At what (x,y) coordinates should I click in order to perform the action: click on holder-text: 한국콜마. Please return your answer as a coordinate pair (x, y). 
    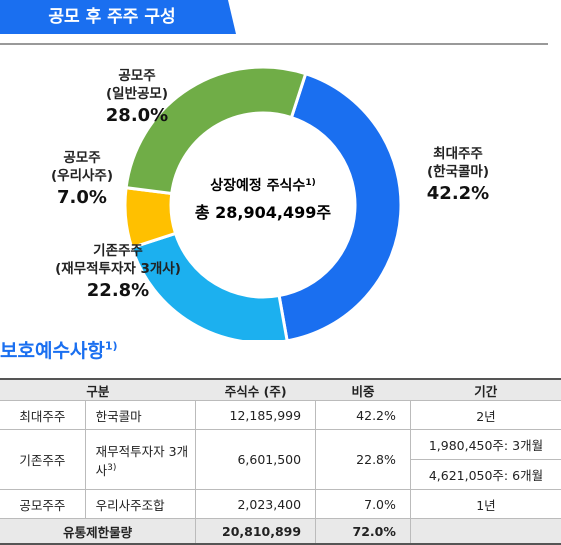
    Looking at the image, I should click on (118, 416).